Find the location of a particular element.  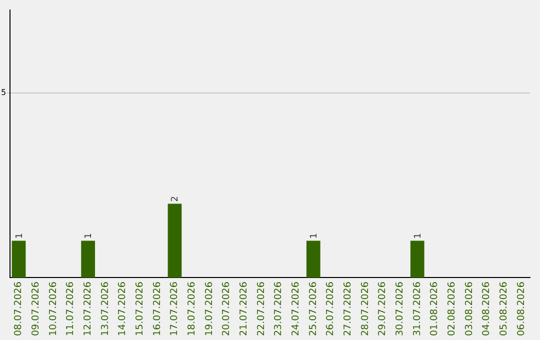

x-tick-label: 02.08.2026 is located at coordinates (452, 309).